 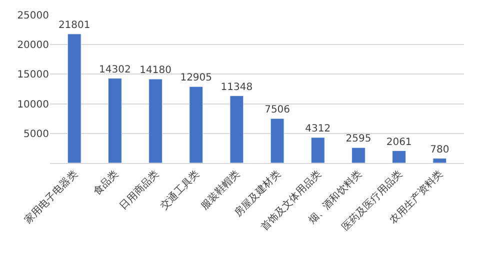 What do you see at coordinates (359, 139) in the screenshot?
I see `data-label: 2595` at bounding box center [359, 139].